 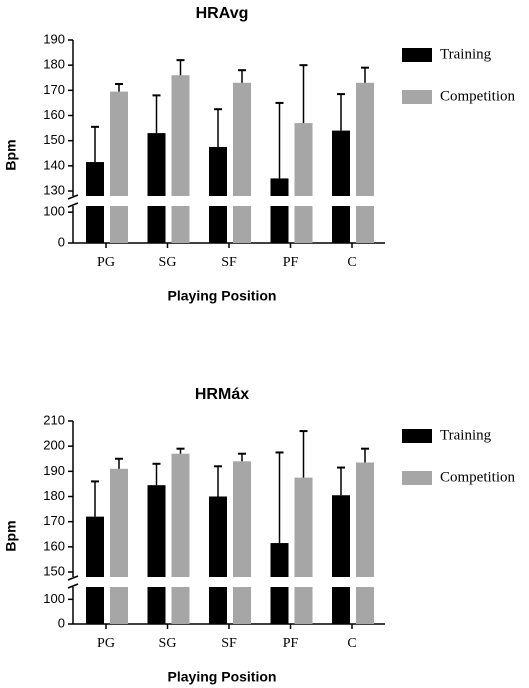 What do you see at coordinates (54, 445) in the screenshot?
I see `y-tick-label: 200` at bounding box center [54, 445].